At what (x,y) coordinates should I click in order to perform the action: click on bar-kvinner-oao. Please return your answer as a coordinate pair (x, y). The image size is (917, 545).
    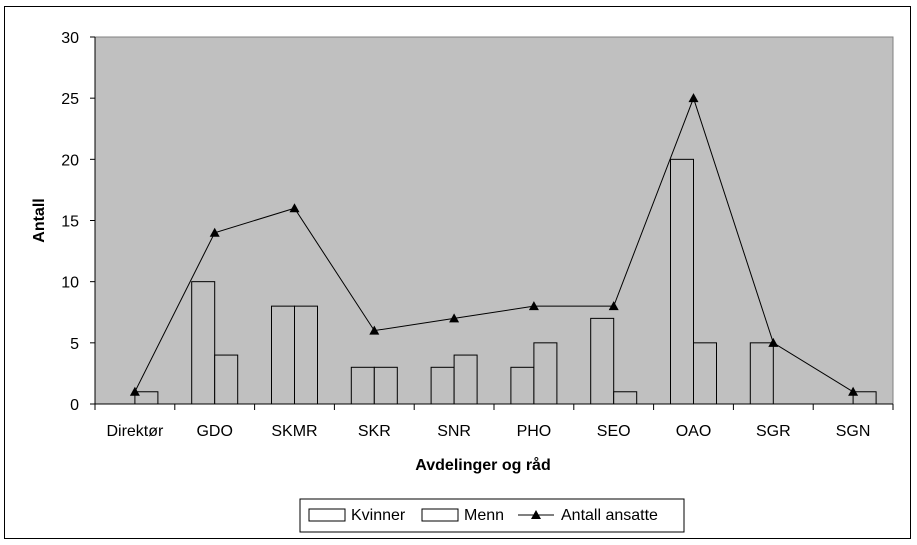
    Looking at the image, I should click on (682, 281).